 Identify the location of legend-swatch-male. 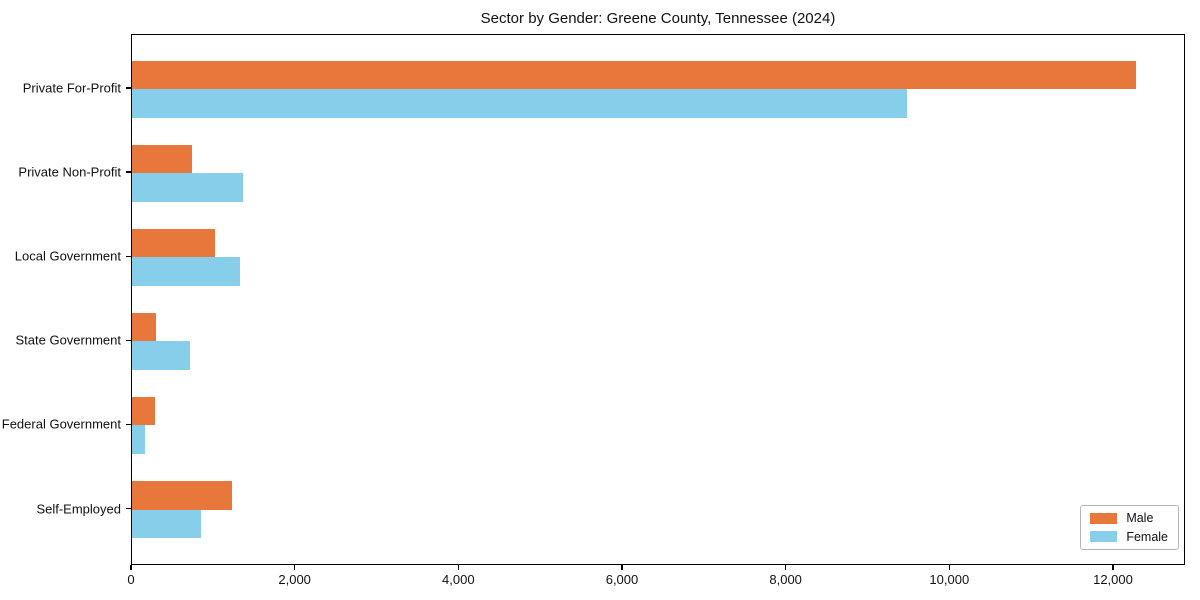
(1104, 518).